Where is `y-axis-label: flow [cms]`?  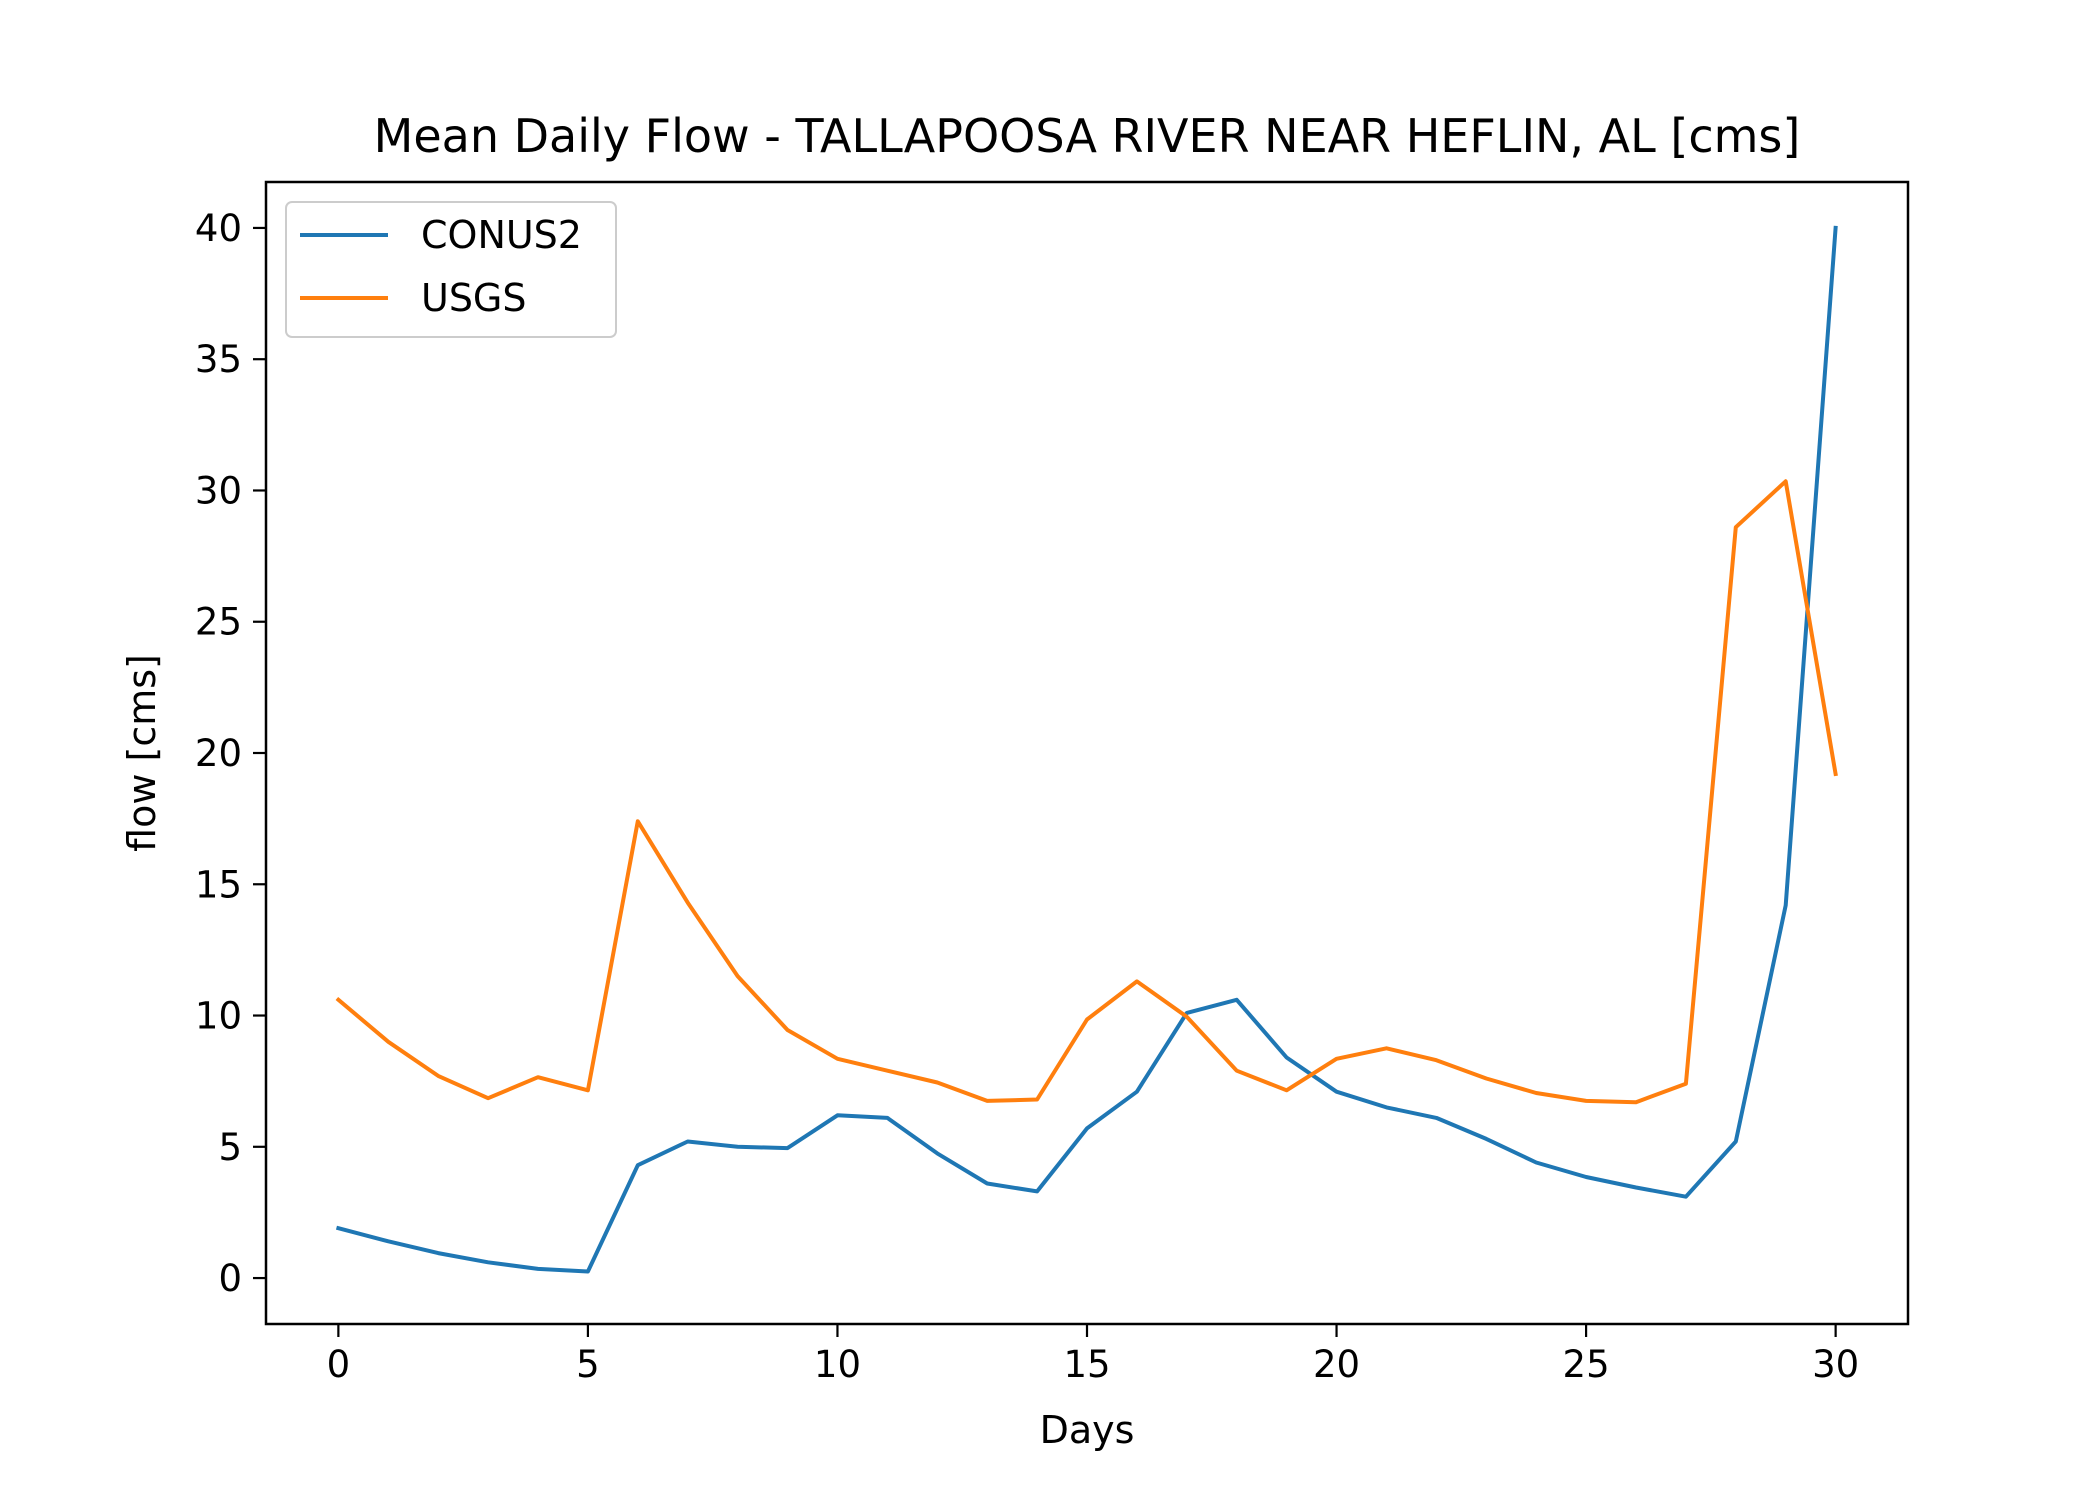 y-axis-label: flow [cms] is located at coordinates (142, 753).